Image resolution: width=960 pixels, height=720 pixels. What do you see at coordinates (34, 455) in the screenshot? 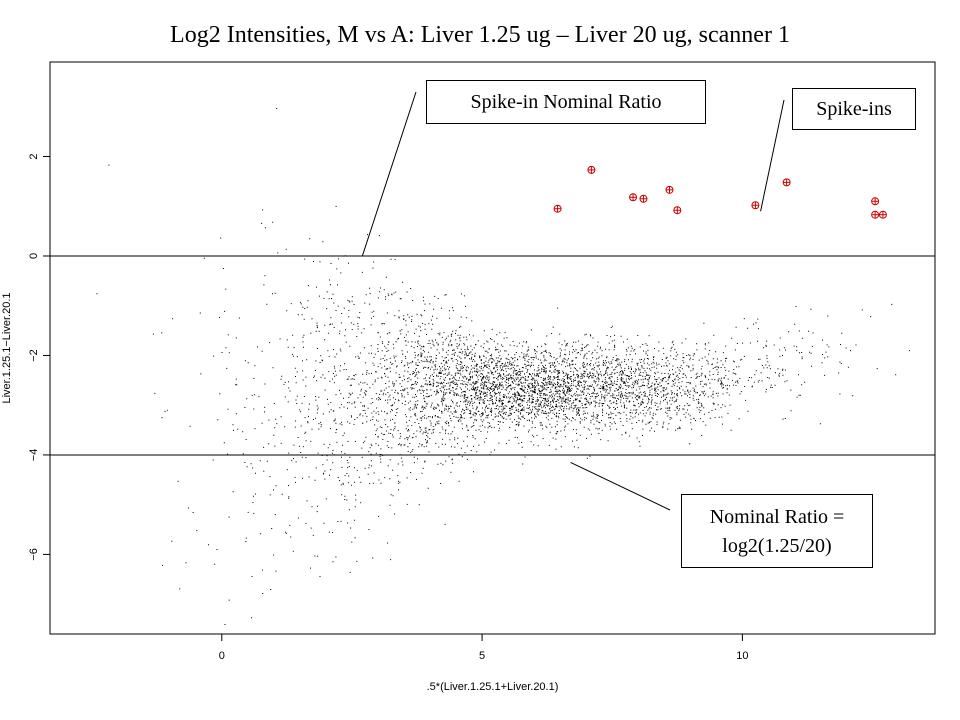
I see `y-tick-label: −4` at bounding box center [34, 455].